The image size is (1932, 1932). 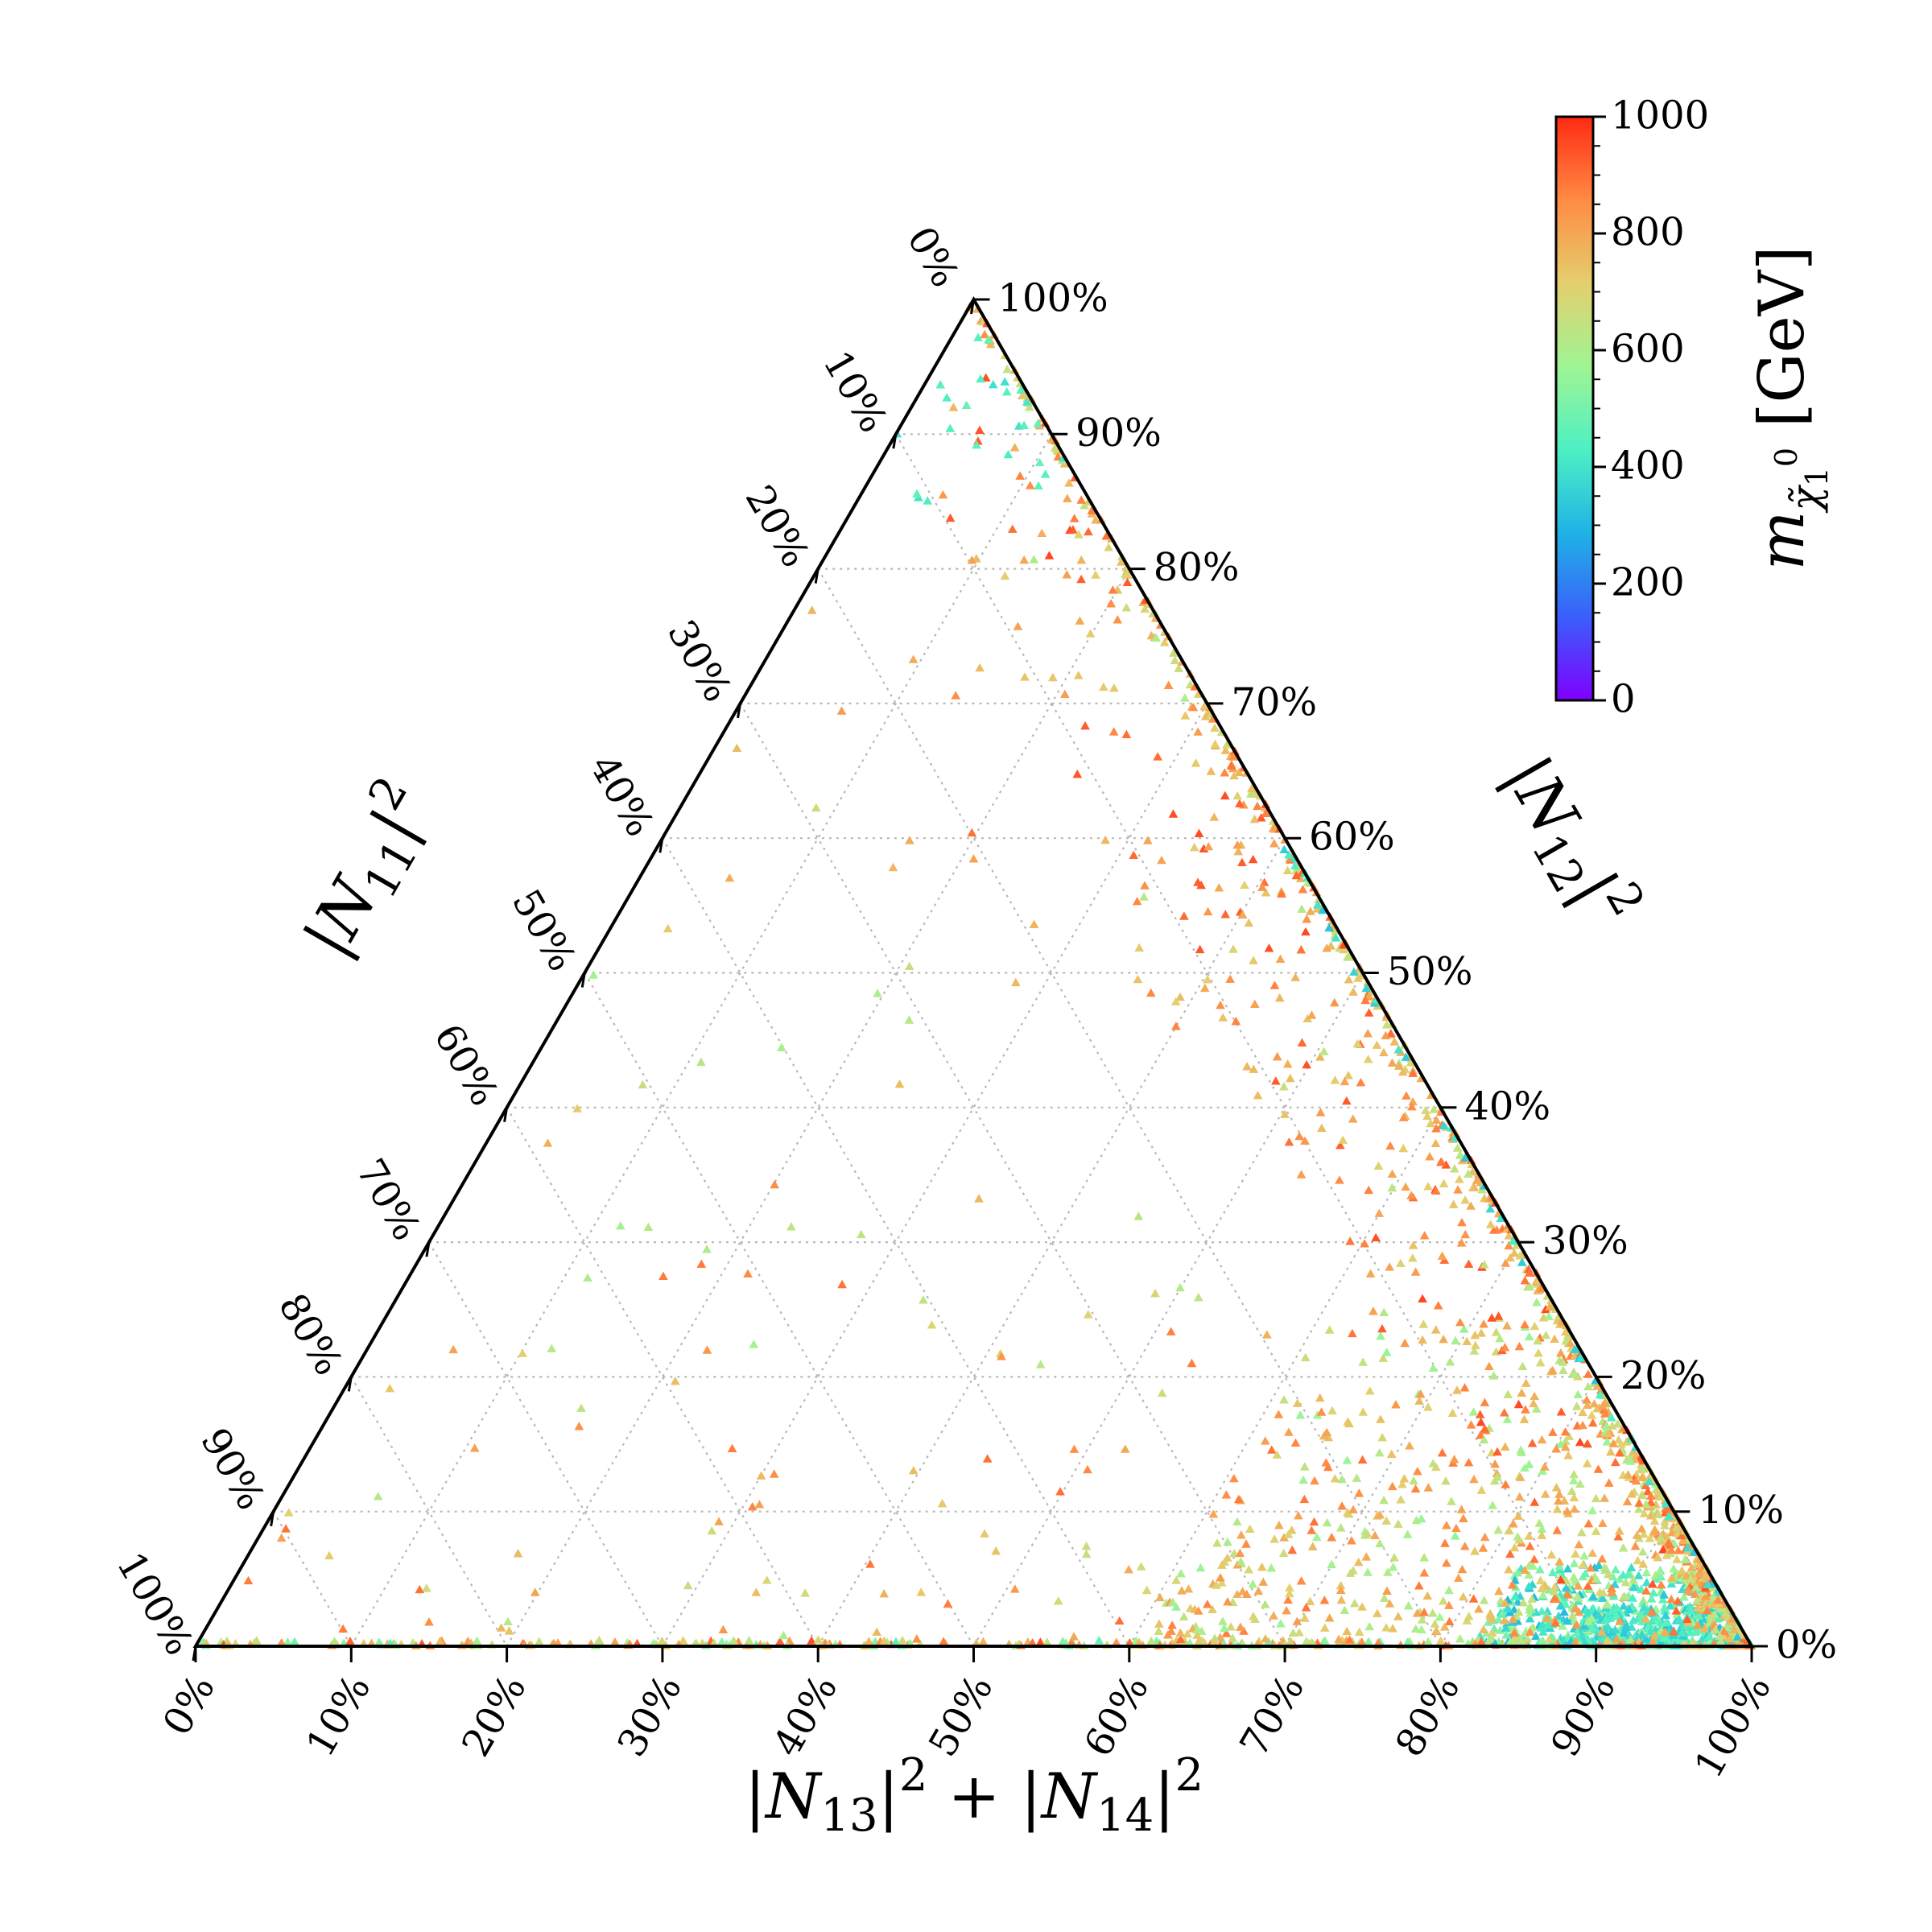 What do you see at coordinates (778, 526) in the screenshot?
I see `tick-label-left: 20%` at bounding box center [778, 526].